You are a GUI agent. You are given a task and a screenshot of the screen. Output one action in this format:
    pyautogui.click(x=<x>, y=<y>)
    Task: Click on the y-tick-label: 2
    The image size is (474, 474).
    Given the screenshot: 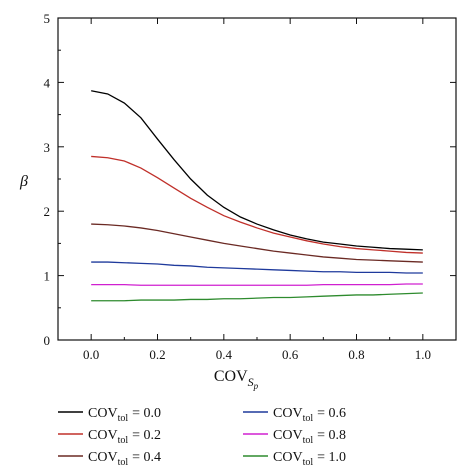 What is the action you would take?
    pyautogui.click(x=47, y=211)
    